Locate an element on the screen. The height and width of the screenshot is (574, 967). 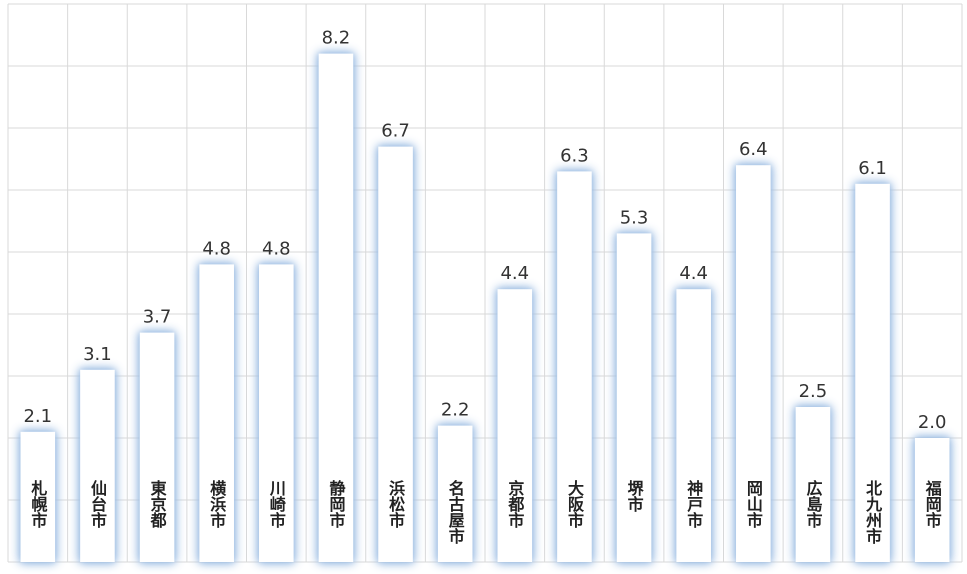
x-tick-label: 横浜市 is located at coordinates (216, 504).